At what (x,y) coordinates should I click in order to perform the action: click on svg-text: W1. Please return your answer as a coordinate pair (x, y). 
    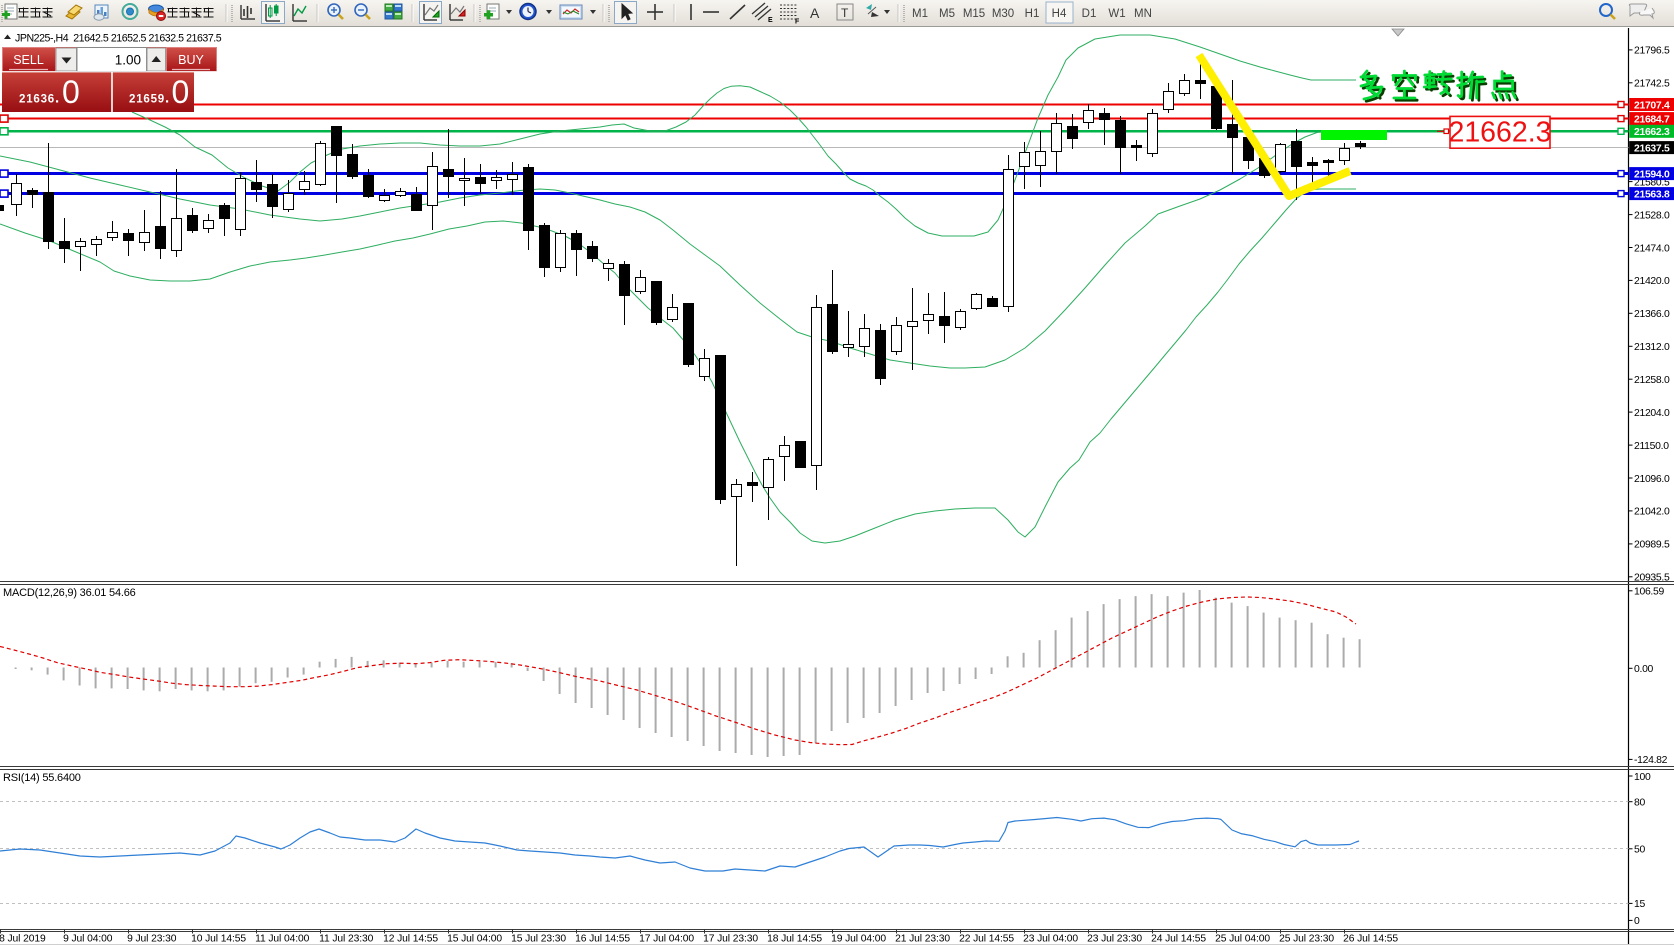
    Looking at the image, I should click on (1116, 14).